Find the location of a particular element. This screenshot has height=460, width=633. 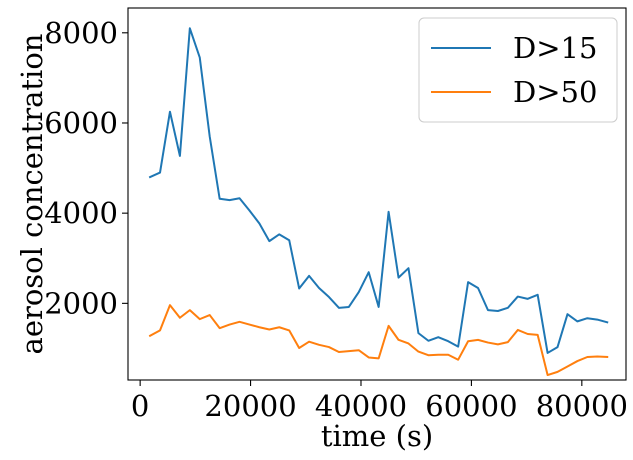

x-tick-label: 20000 is located at coordinates (250, 406).